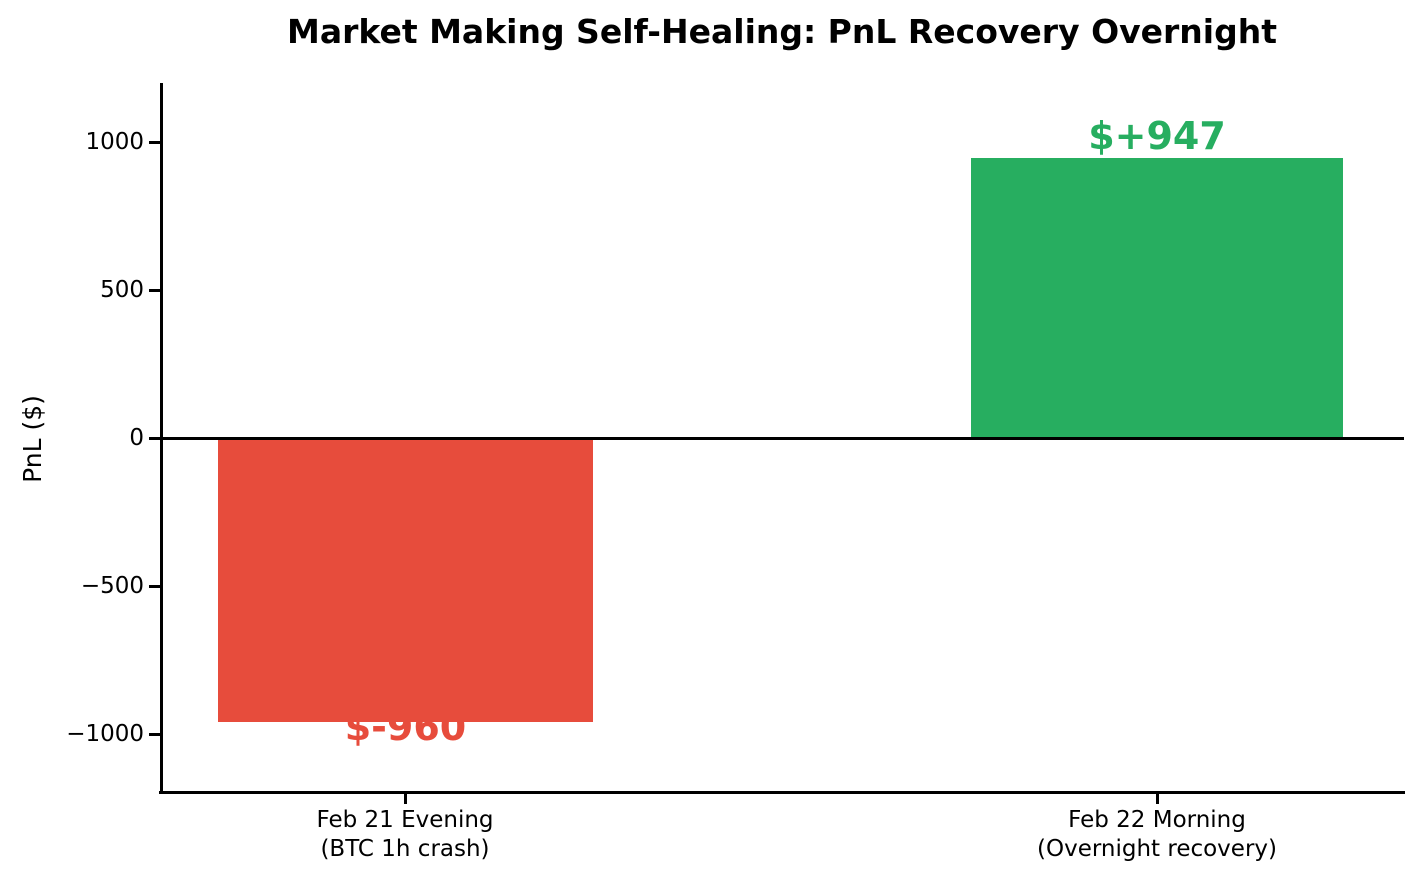 This screenshot has width=1420, height=883. I want to click on zero-baseline, so click(782, 438).